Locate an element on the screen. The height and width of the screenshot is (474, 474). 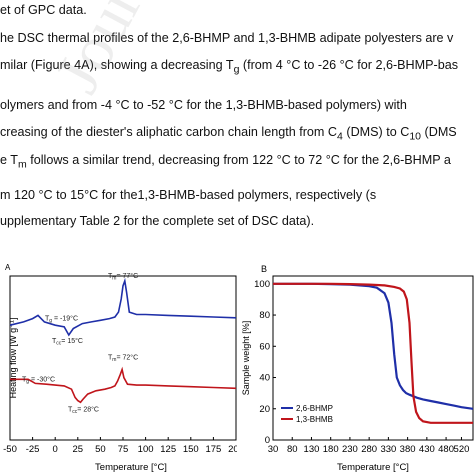
x-tick-label: 130 is located at coordinates (312, 449).